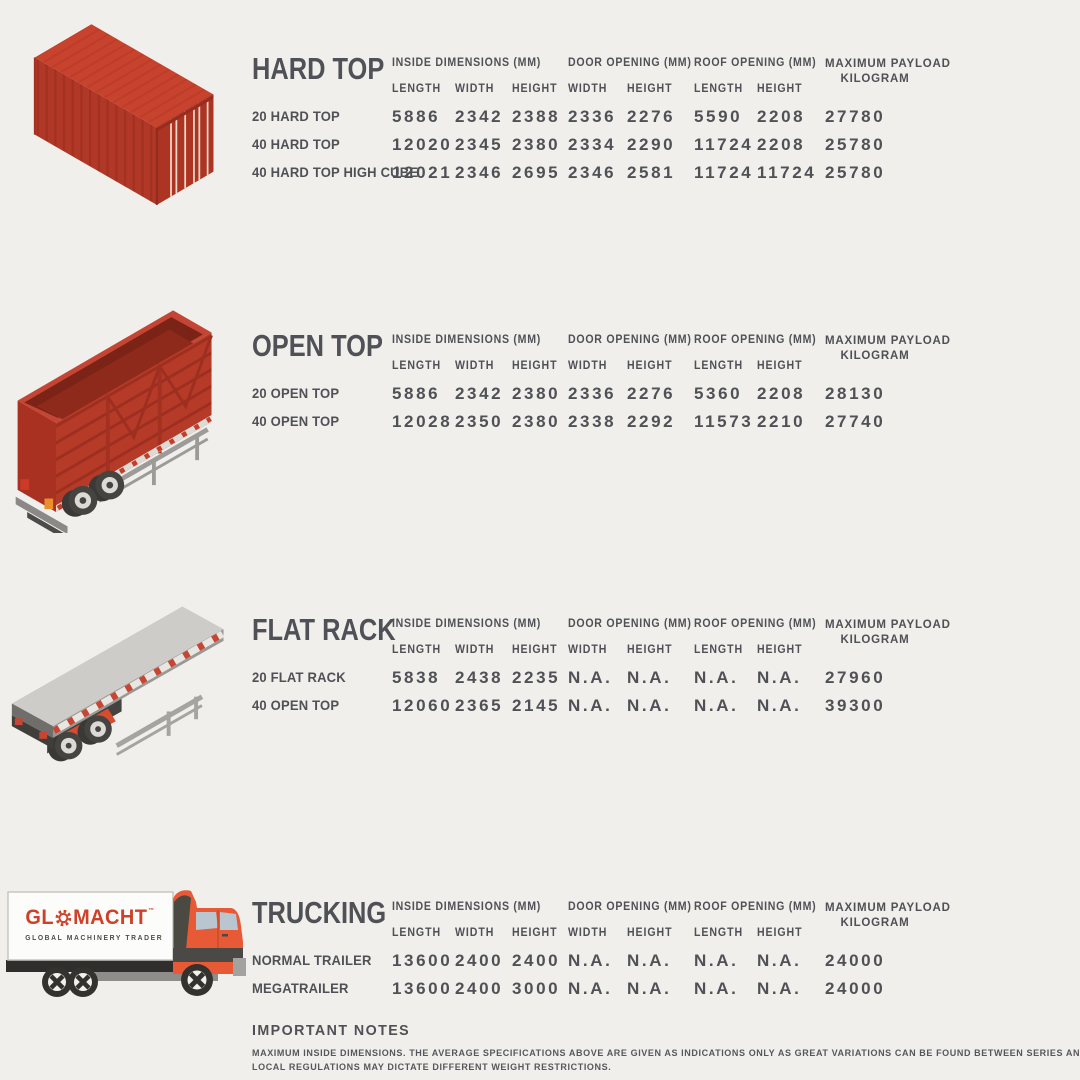 The height and width of the screenshot is (1080, 1080). I want to click on section-title: TRUCKING, so click(319, 912).